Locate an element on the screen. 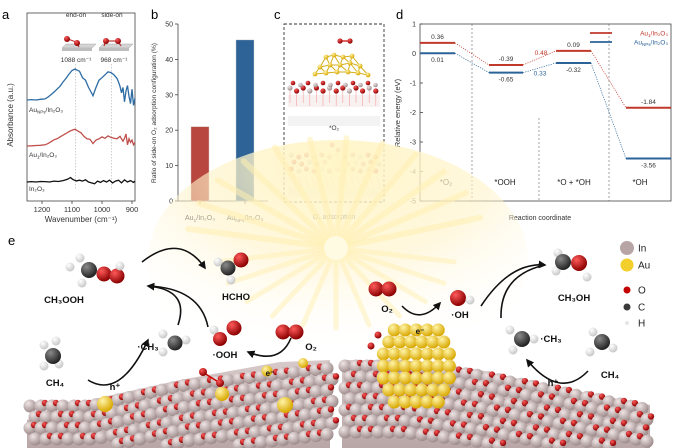 This screenshot has width=673, height=448. y-tick-label: -2 is located at coordinates (413, 113).